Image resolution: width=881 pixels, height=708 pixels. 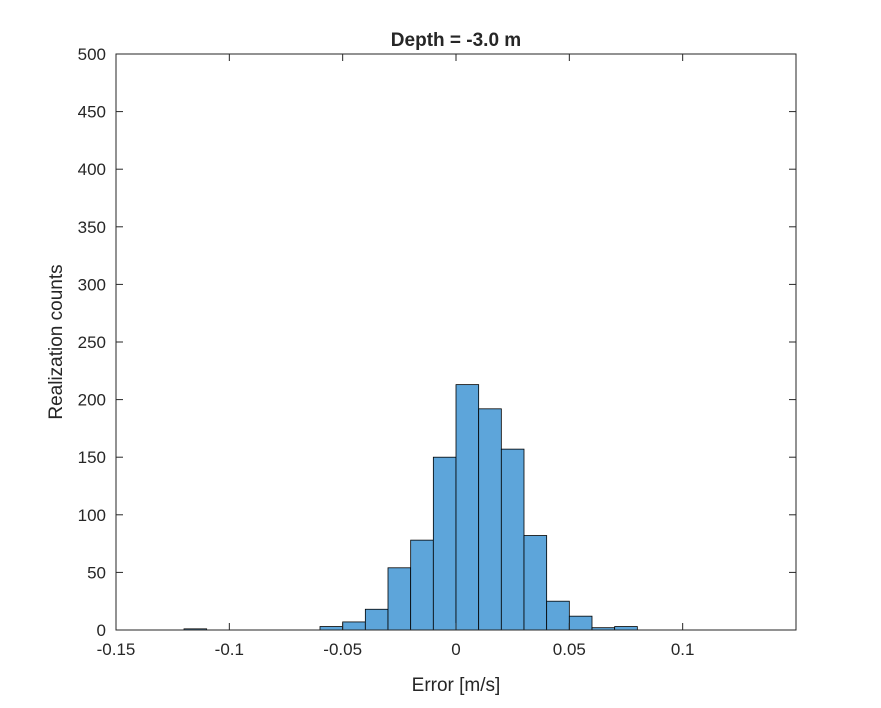 I want to click on x-tick-label: -0.05, so click(x=342, y=649).